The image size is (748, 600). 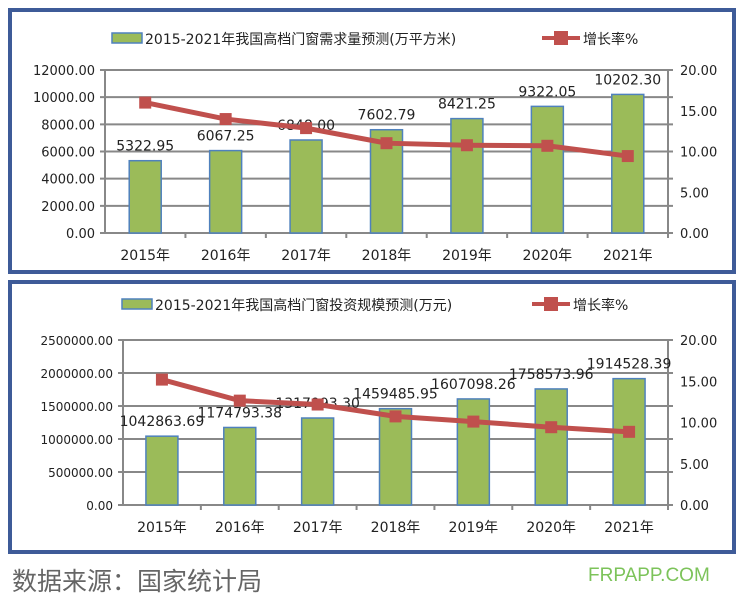 I want to click on y-tick-label: 2000000.00, so click(x=76, y=374).